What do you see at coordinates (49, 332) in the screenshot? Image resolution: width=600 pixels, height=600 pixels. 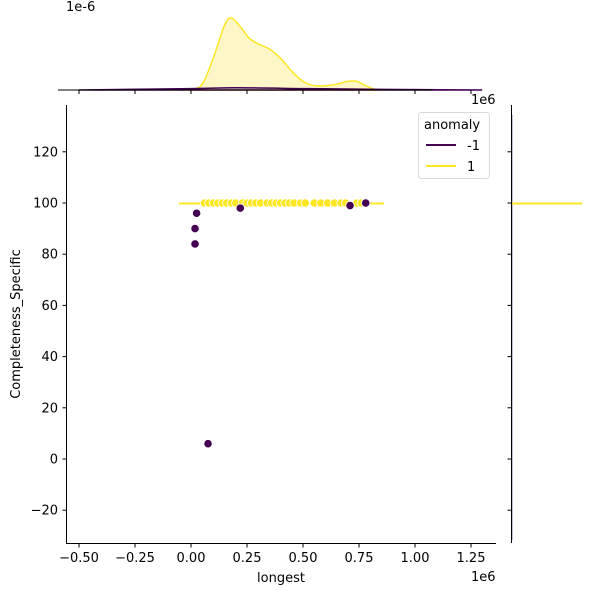 I see `y-axis-ticks: −20 0 20 40 60 80 100 120` at bounding box center [49, 332].